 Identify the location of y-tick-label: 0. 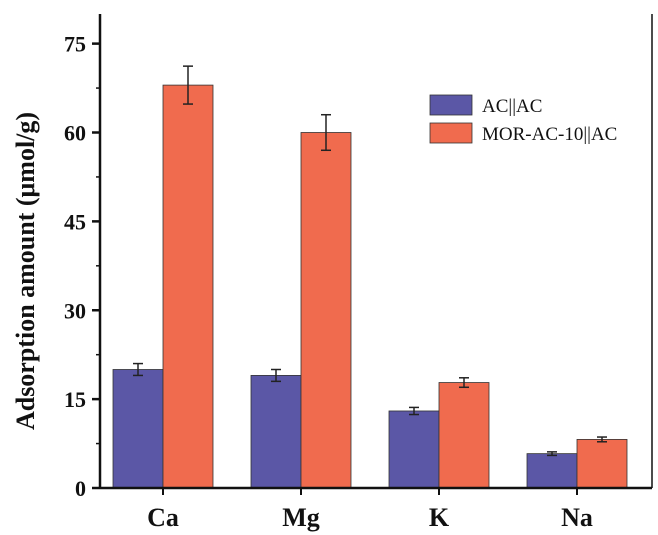
(80, 488).